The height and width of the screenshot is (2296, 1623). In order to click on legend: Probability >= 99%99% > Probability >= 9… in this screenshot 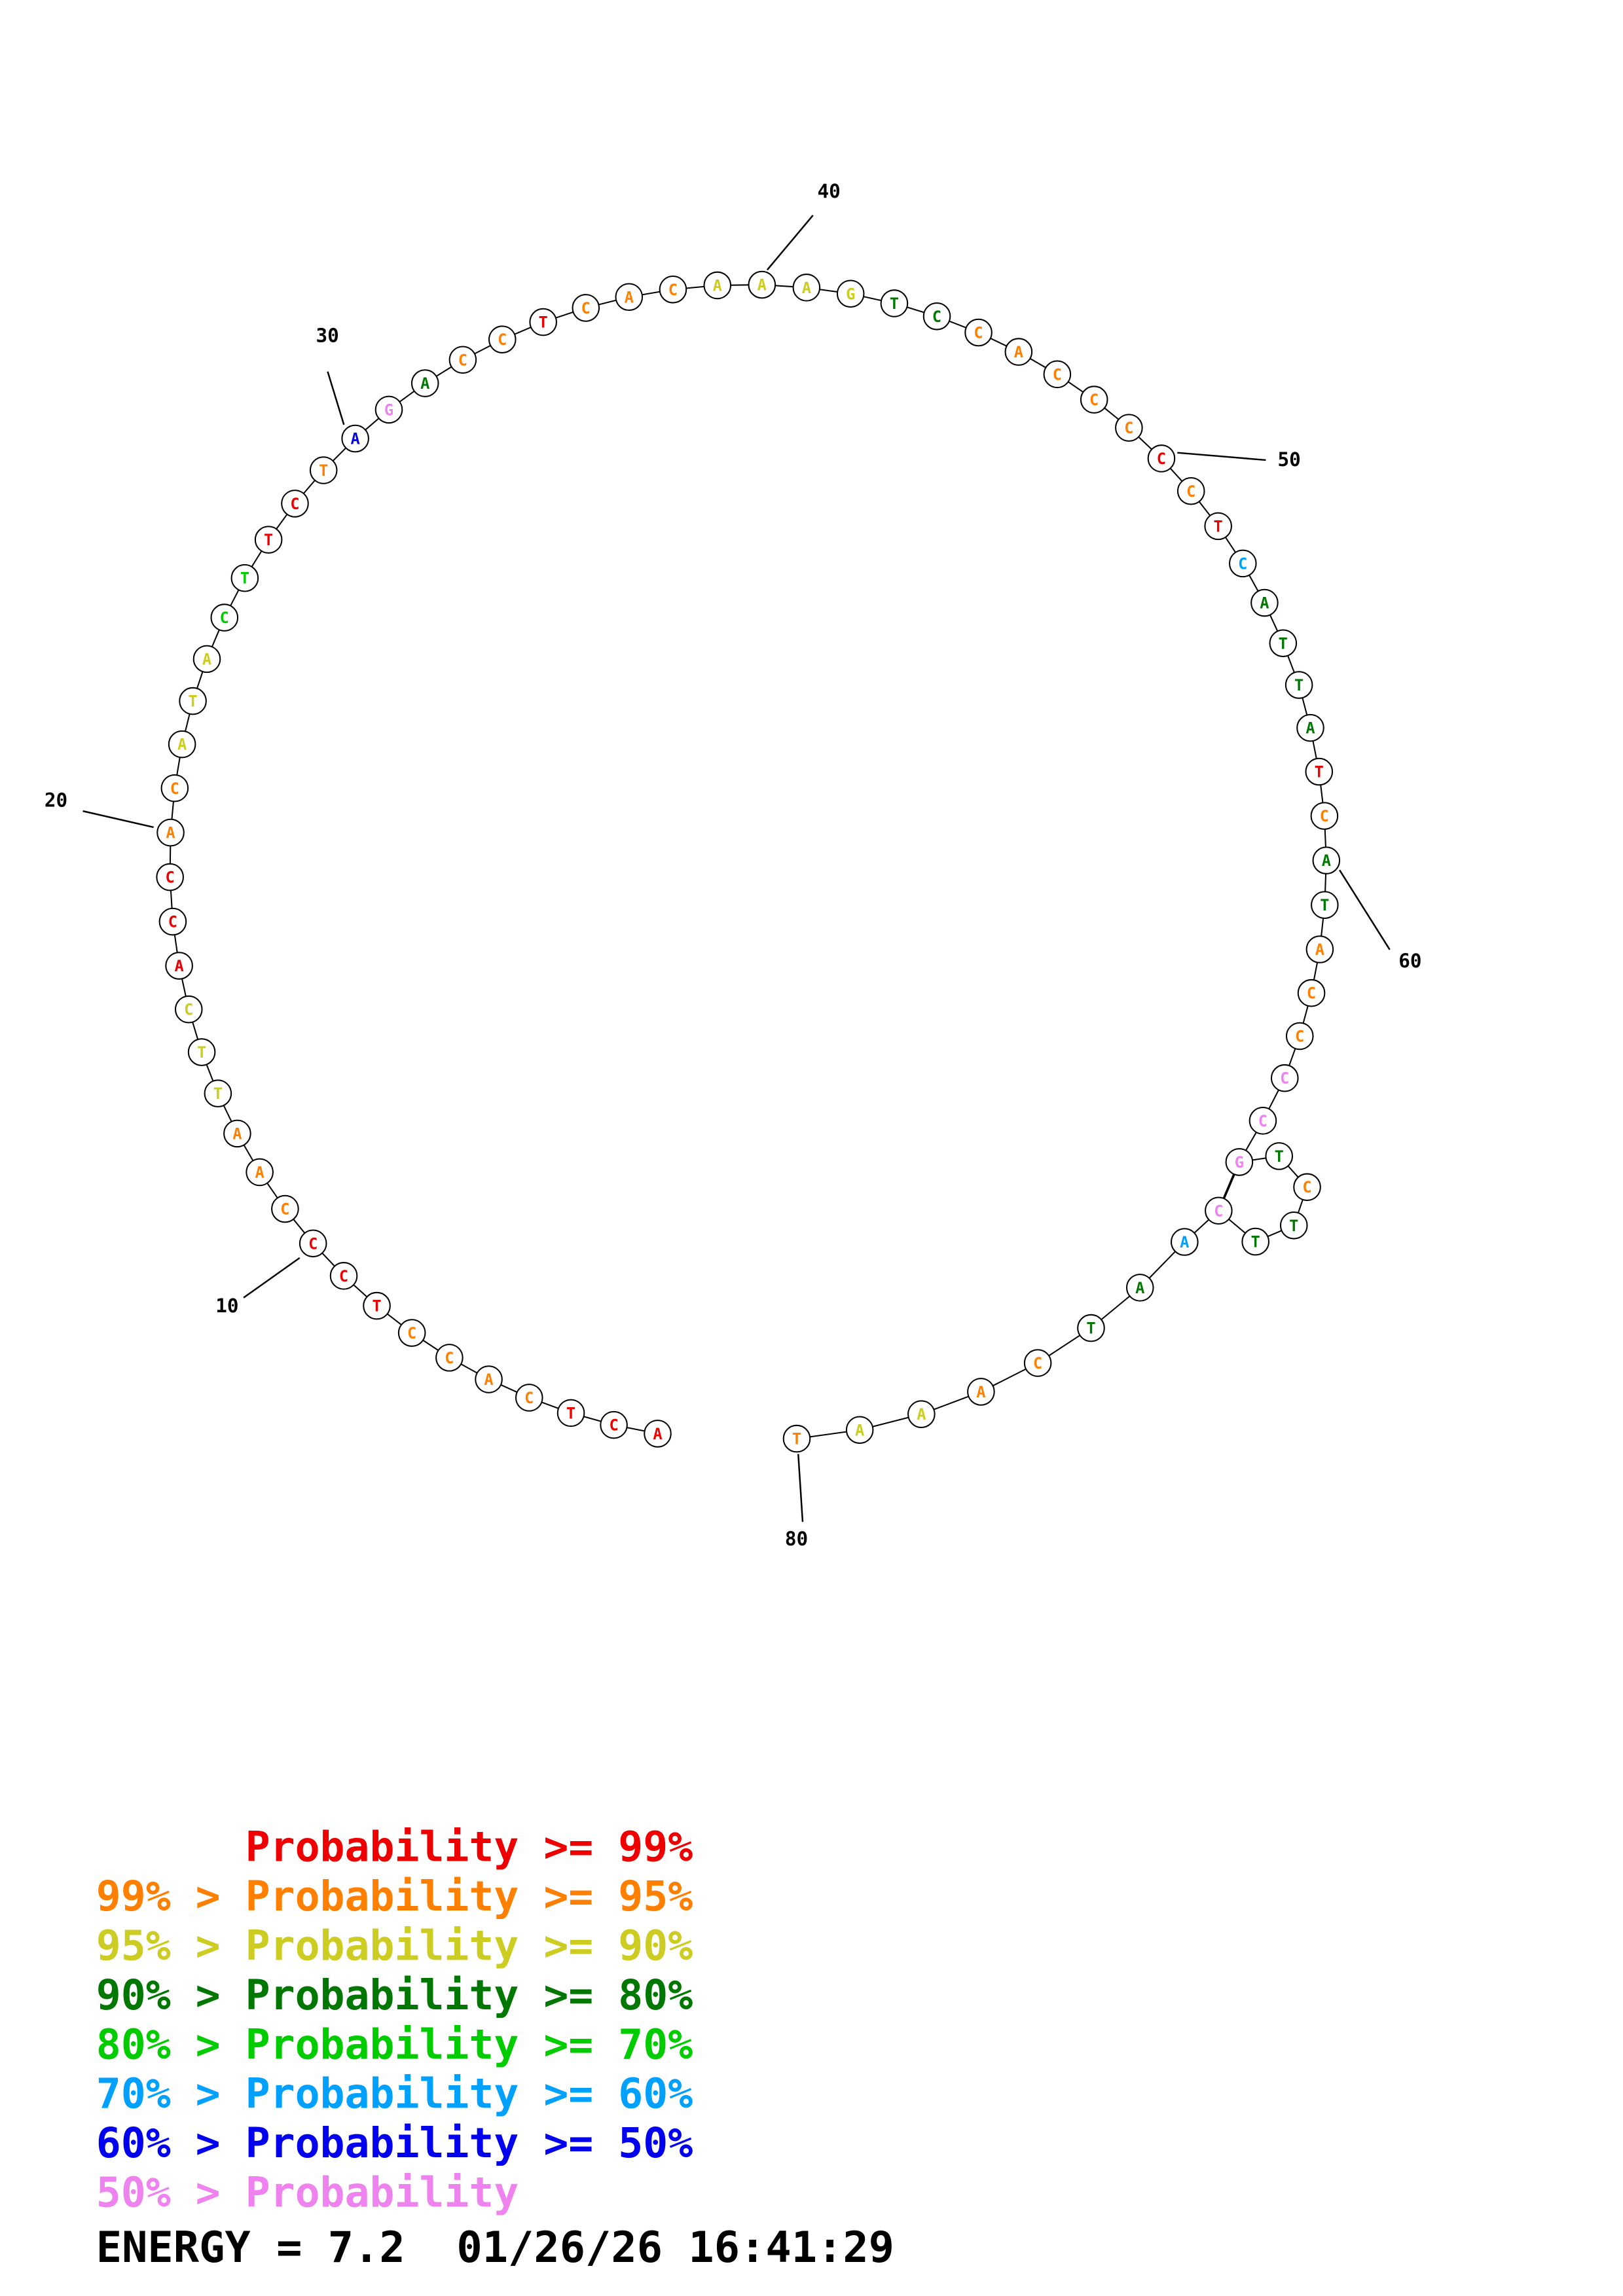, I will do `click(394, 2019)`.